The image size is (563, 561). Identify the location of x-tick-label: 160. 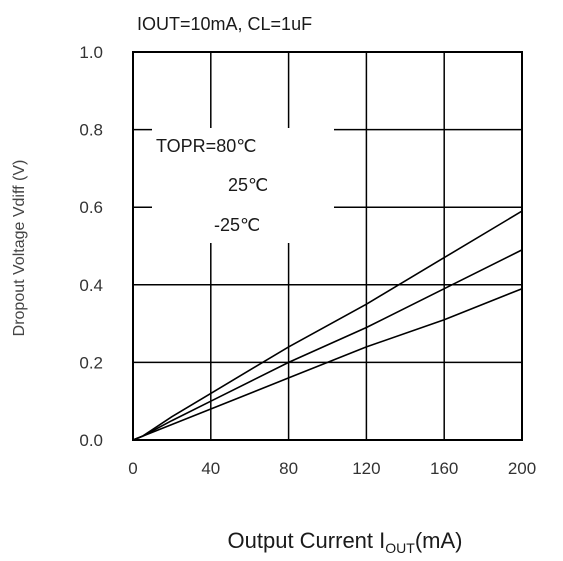
(444, 468).